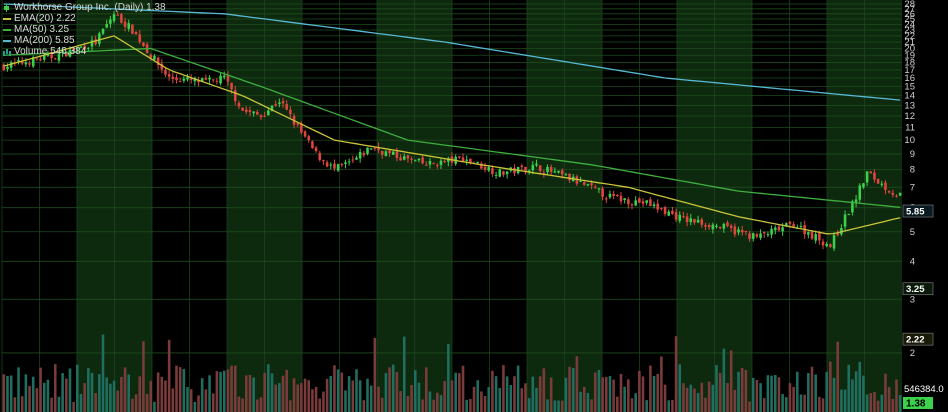 Image resolution: width=948 pixels, height=412 pixels. I want to click on y-tick-label: 3, so click(912, 299).